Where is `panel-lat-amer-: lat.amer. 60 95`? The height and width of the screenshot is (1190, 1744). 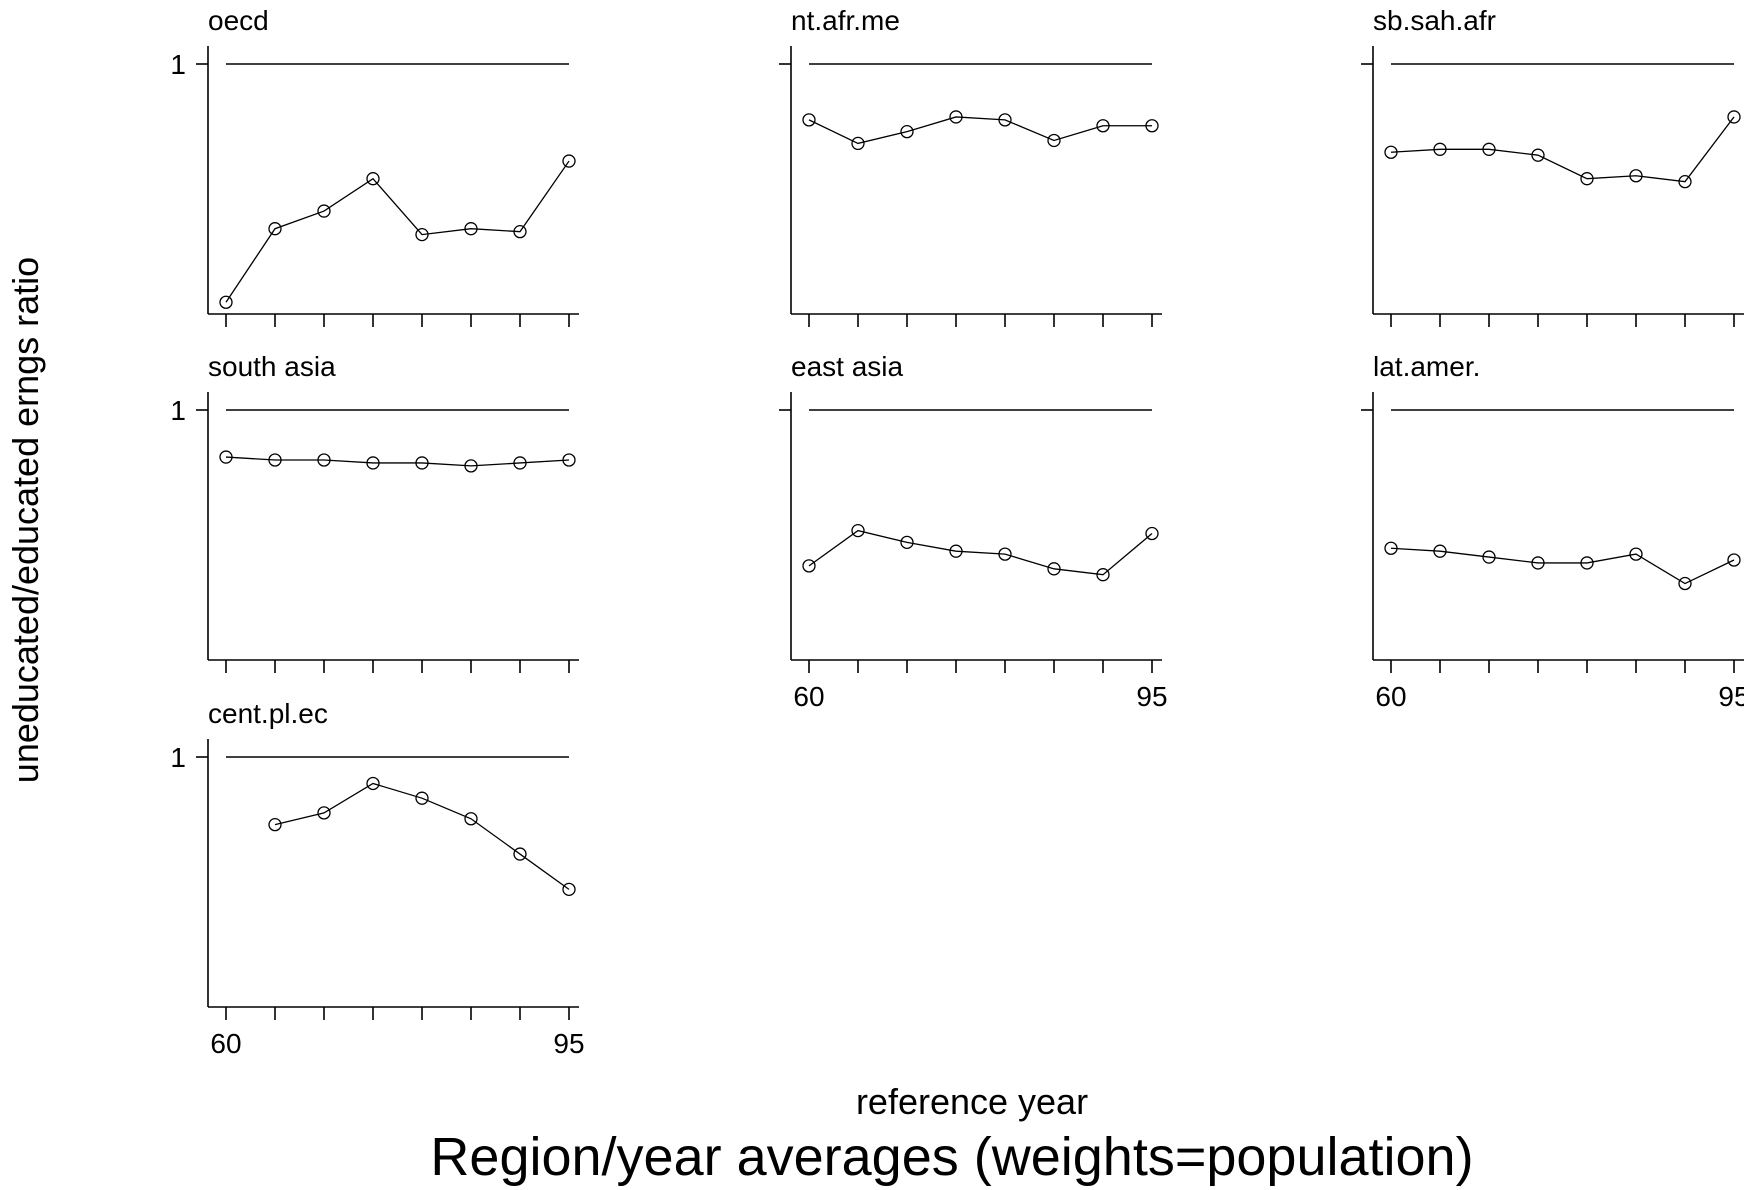
panel-lat-amer-: lat.amer. 60 95 is located at coordinates (1552, 531).